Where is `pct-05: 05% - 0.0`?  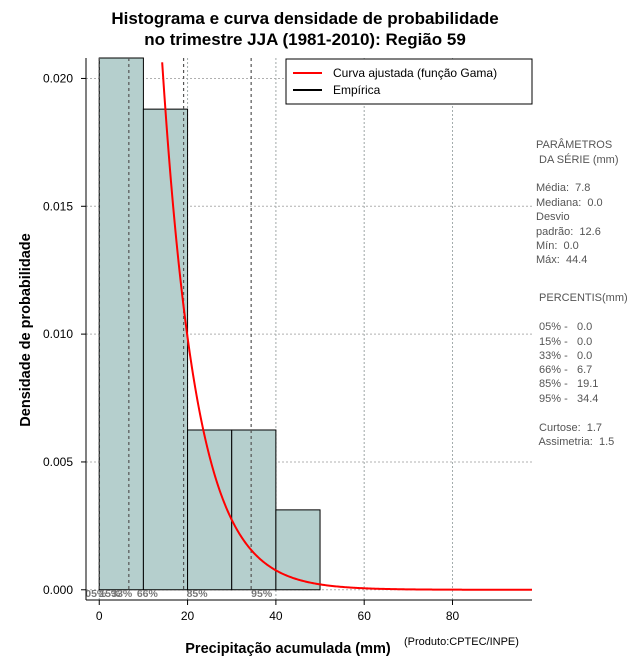
pct-05: 05% - 0.0 is located at coordinates (564, 327).